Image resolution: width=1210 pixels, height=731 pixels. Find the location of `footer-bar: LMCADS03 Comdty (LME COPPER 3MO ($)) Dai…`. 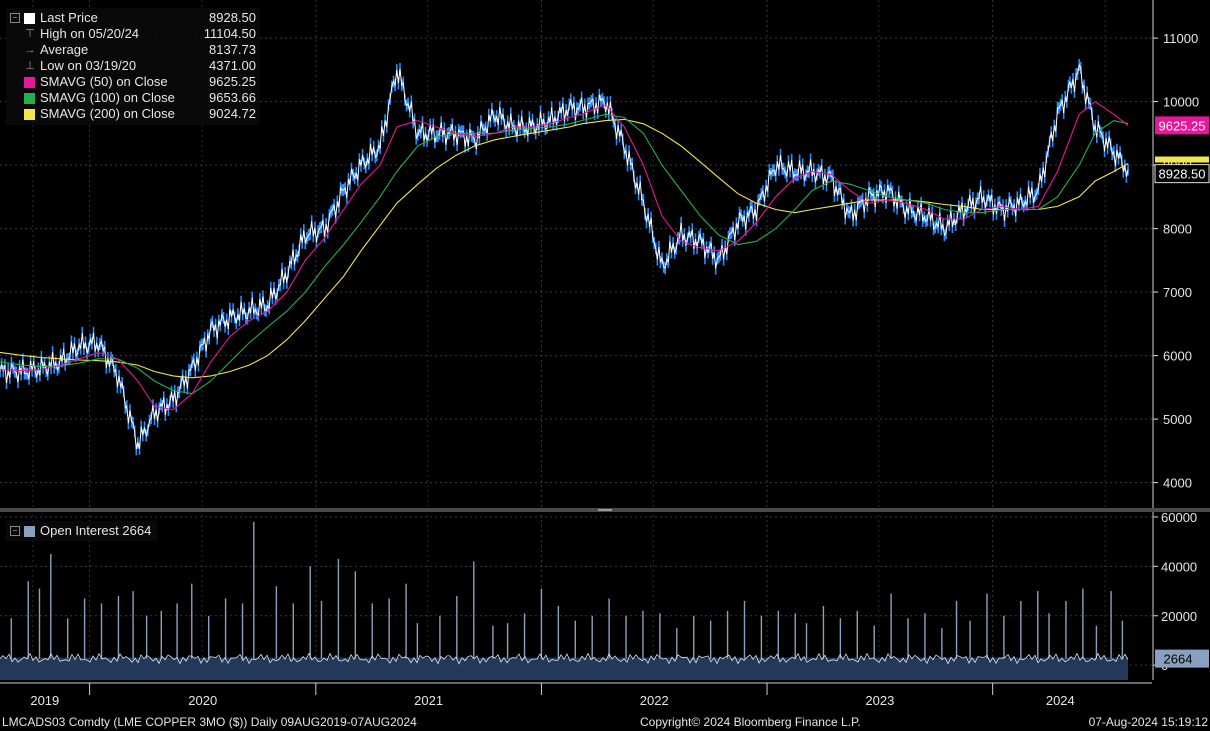

footer-bar: LMCADS03 Comdty (LME COPPER 3MO ($)) Dai… is located at coordinates (605, 721).